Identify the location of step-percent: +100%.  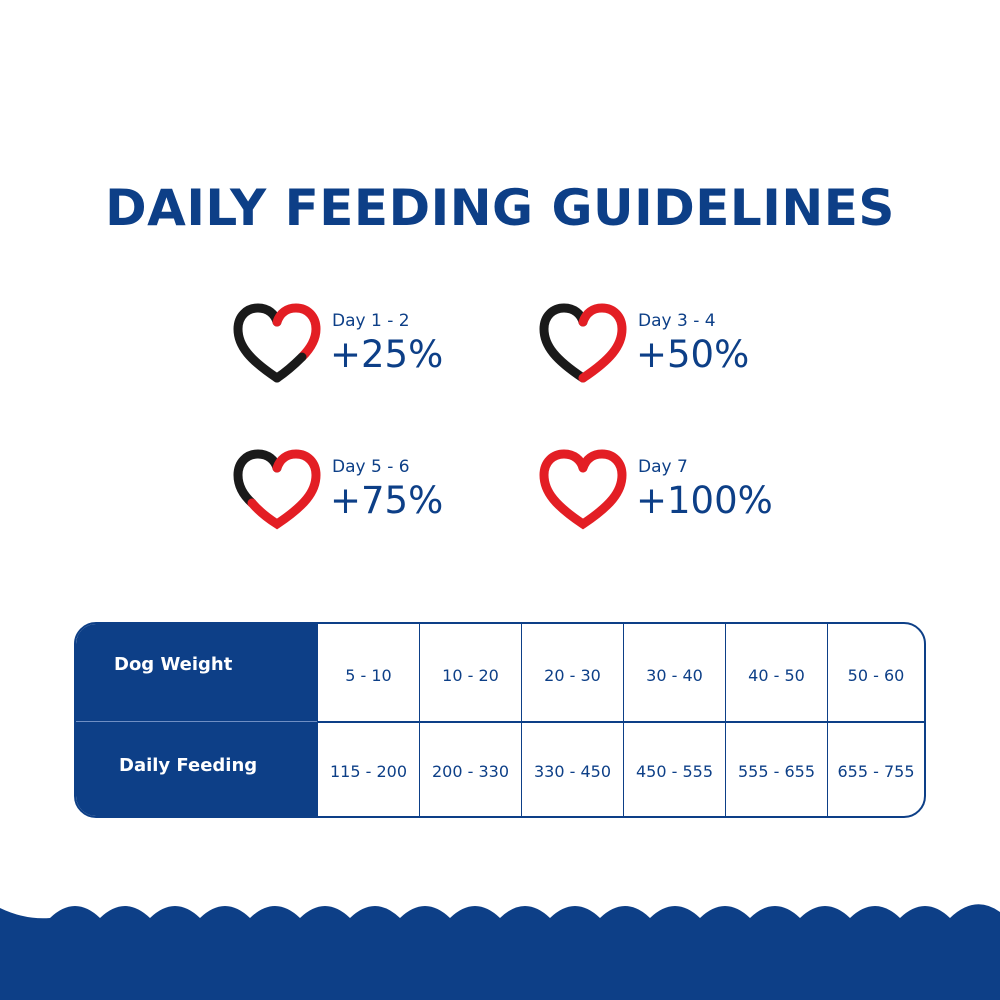
(704, 500).